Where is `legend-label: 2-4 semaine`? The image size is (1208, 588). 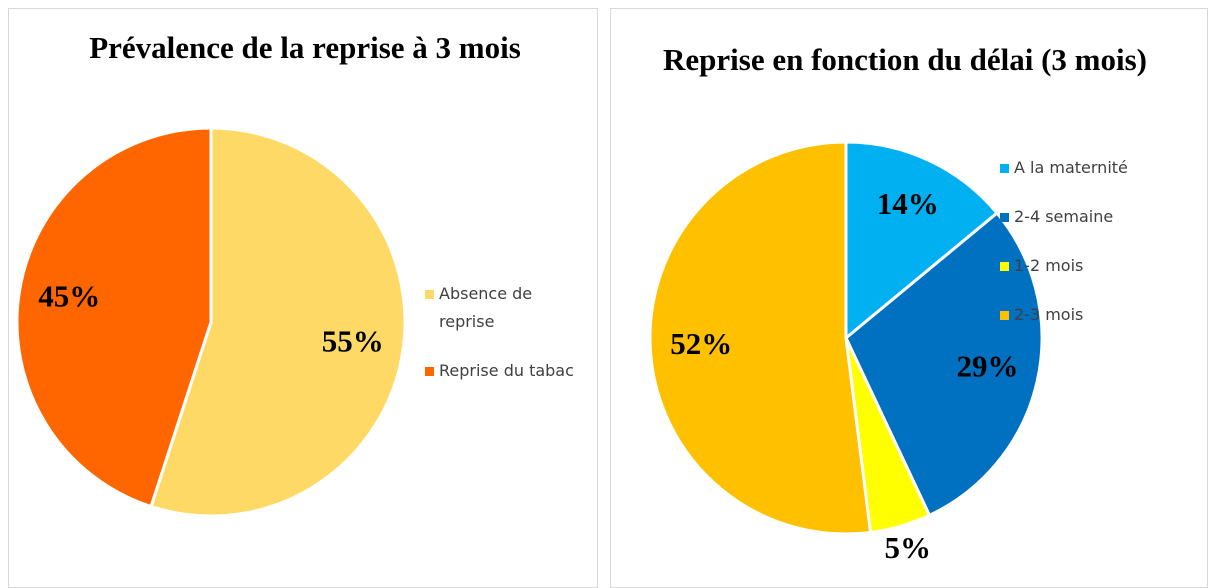 legend-label: 2-4 semaine is located at coordinates (1064, 216).